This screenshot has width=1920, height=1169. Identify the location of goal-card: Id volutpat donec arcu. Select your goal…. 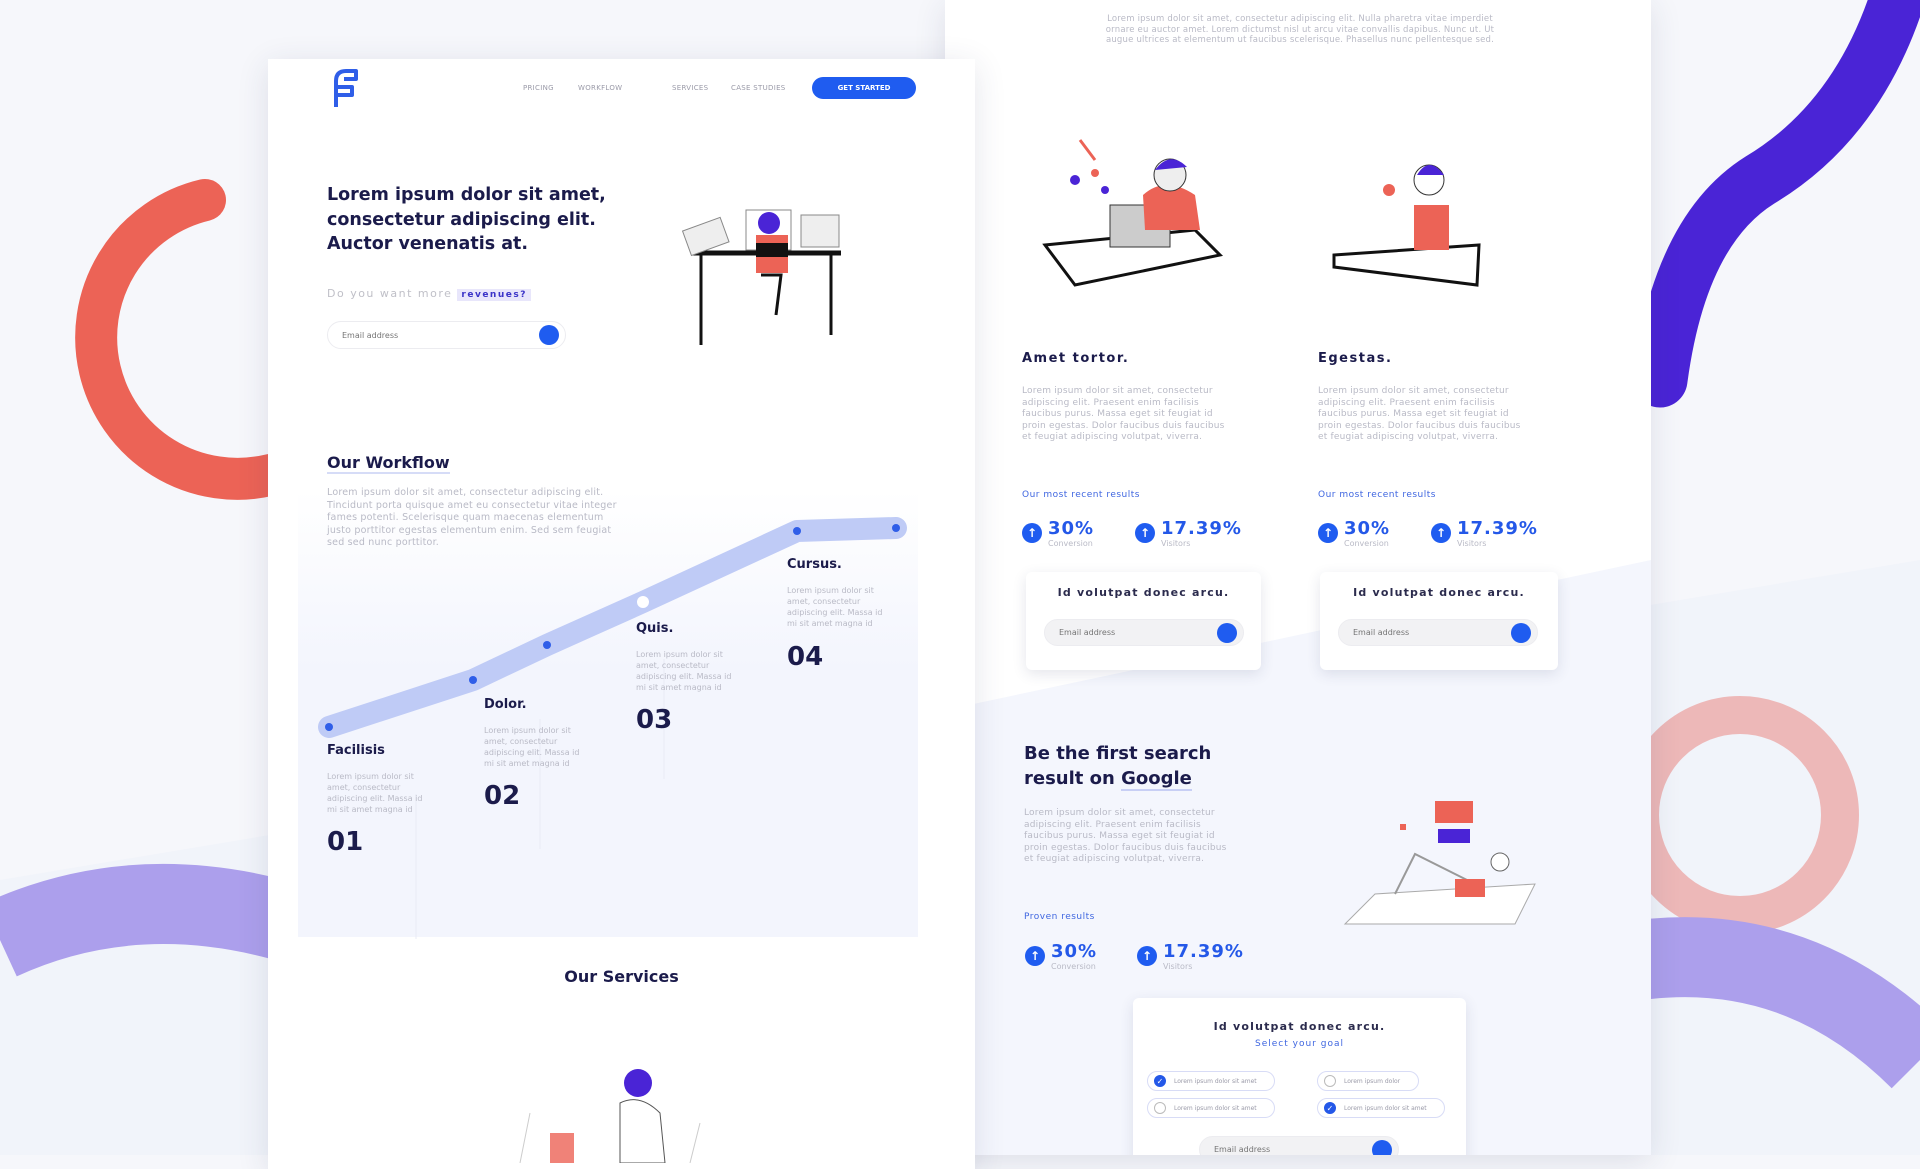
(1299, 1076).